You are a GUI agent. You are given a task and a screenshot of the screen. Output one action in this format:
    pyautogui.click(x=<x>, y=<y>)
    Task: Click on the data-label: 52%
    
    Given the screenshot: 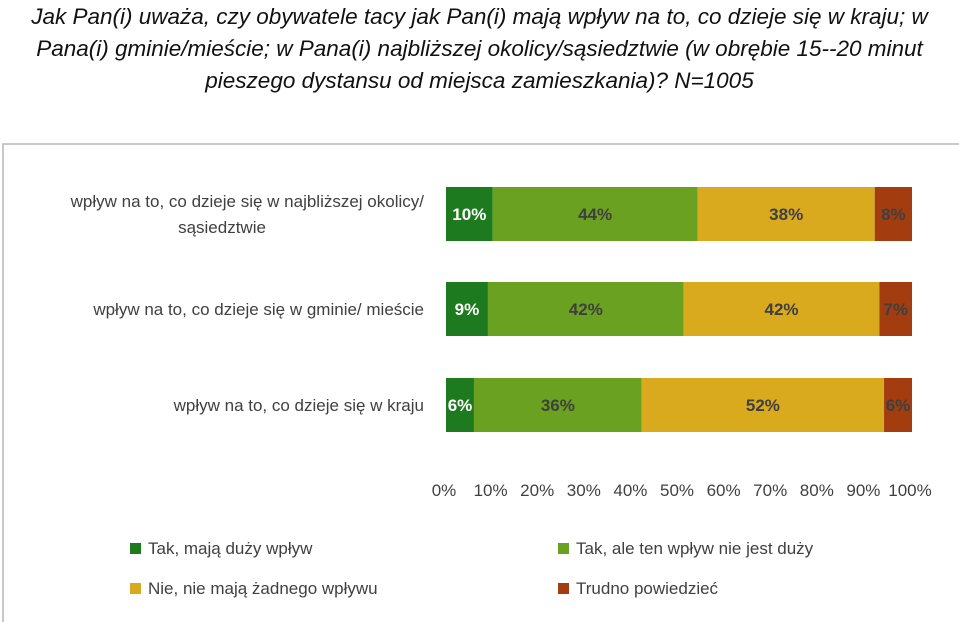 What is the action you would take?
    pyautogui.click(x=763, y=405)
    